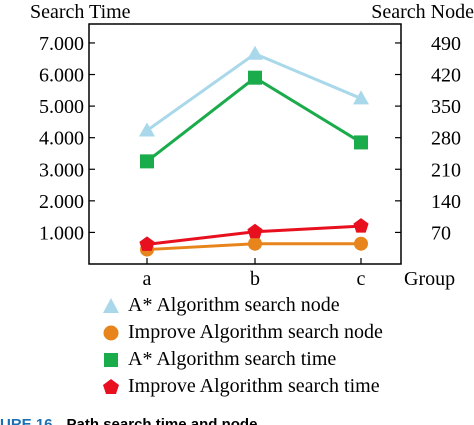 This screenshot has height=425, width=474. I want to click on figure-caption: URE 16 Path search time and node, so click(128, 417).